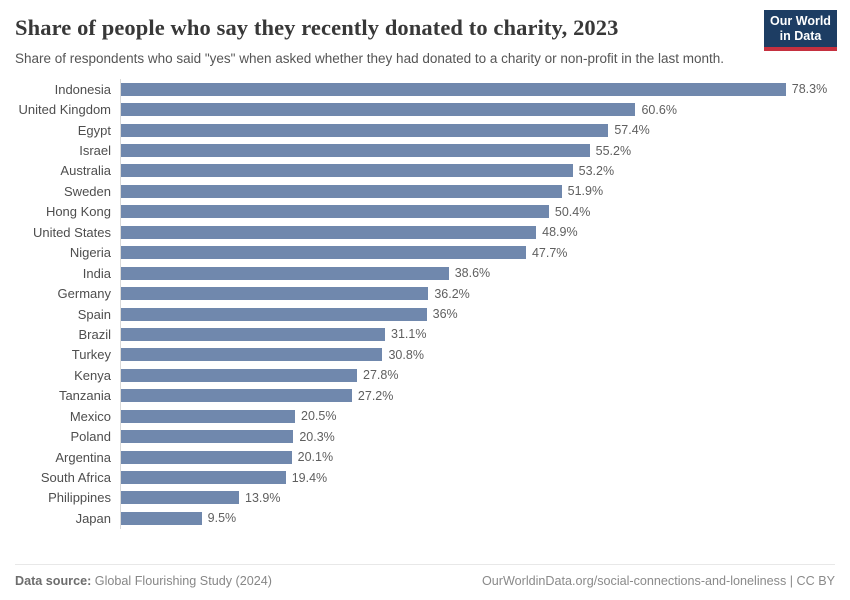 This screenshot has width=850, height=600. I want to click on chart-row: Spain 36%, so click(425, 314).